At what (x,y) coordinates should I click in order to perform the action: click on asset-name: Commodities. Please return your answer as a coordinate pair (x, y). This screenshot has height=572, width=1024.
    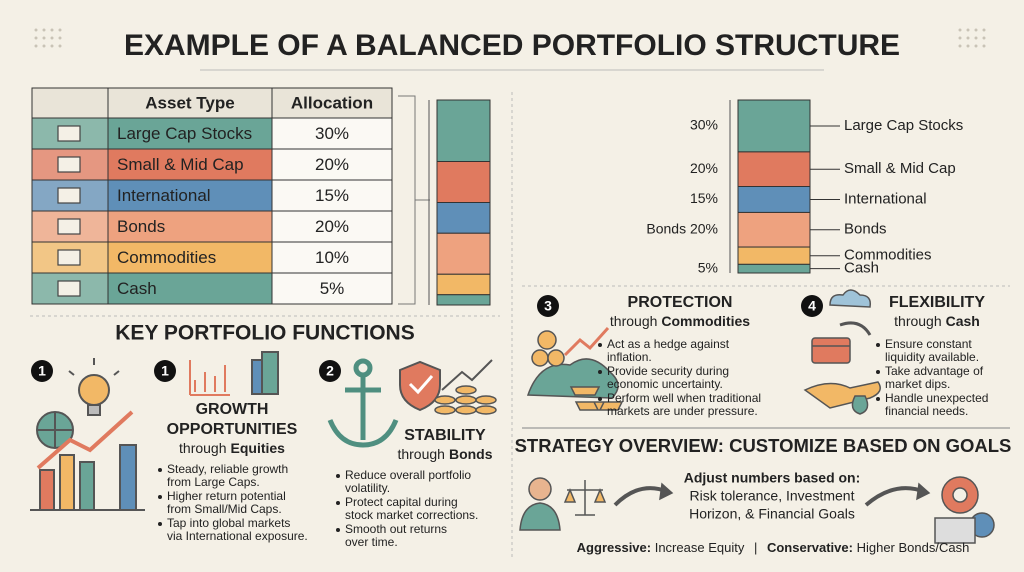
    Looking at the image, I should click on (166, 257).